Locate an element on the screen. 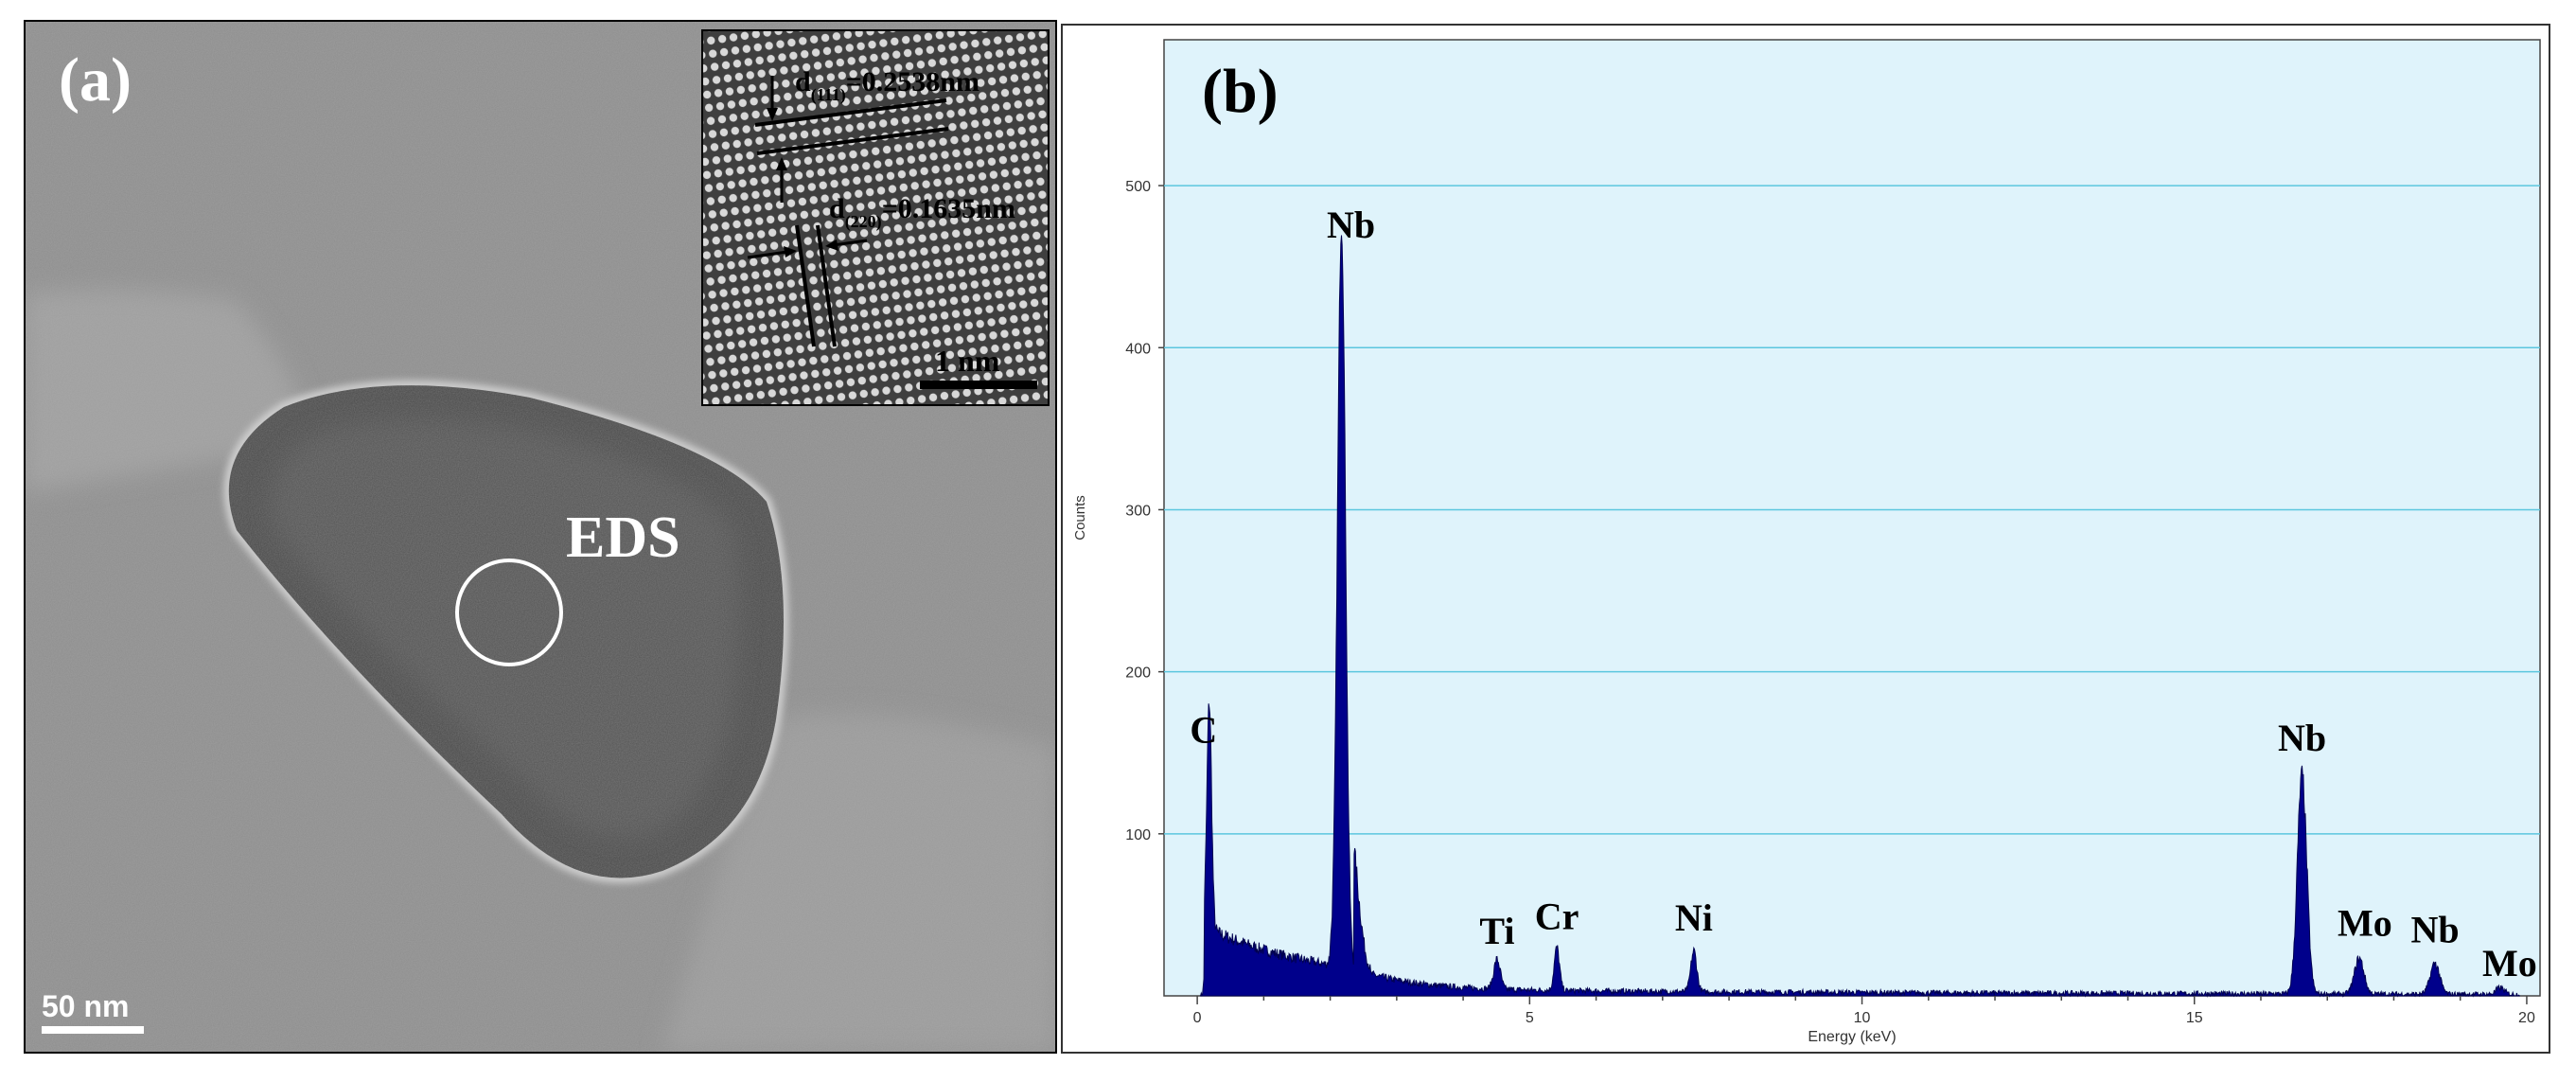  d111-label: d(111)=0.2538nm is located at coordinates (887, 85).